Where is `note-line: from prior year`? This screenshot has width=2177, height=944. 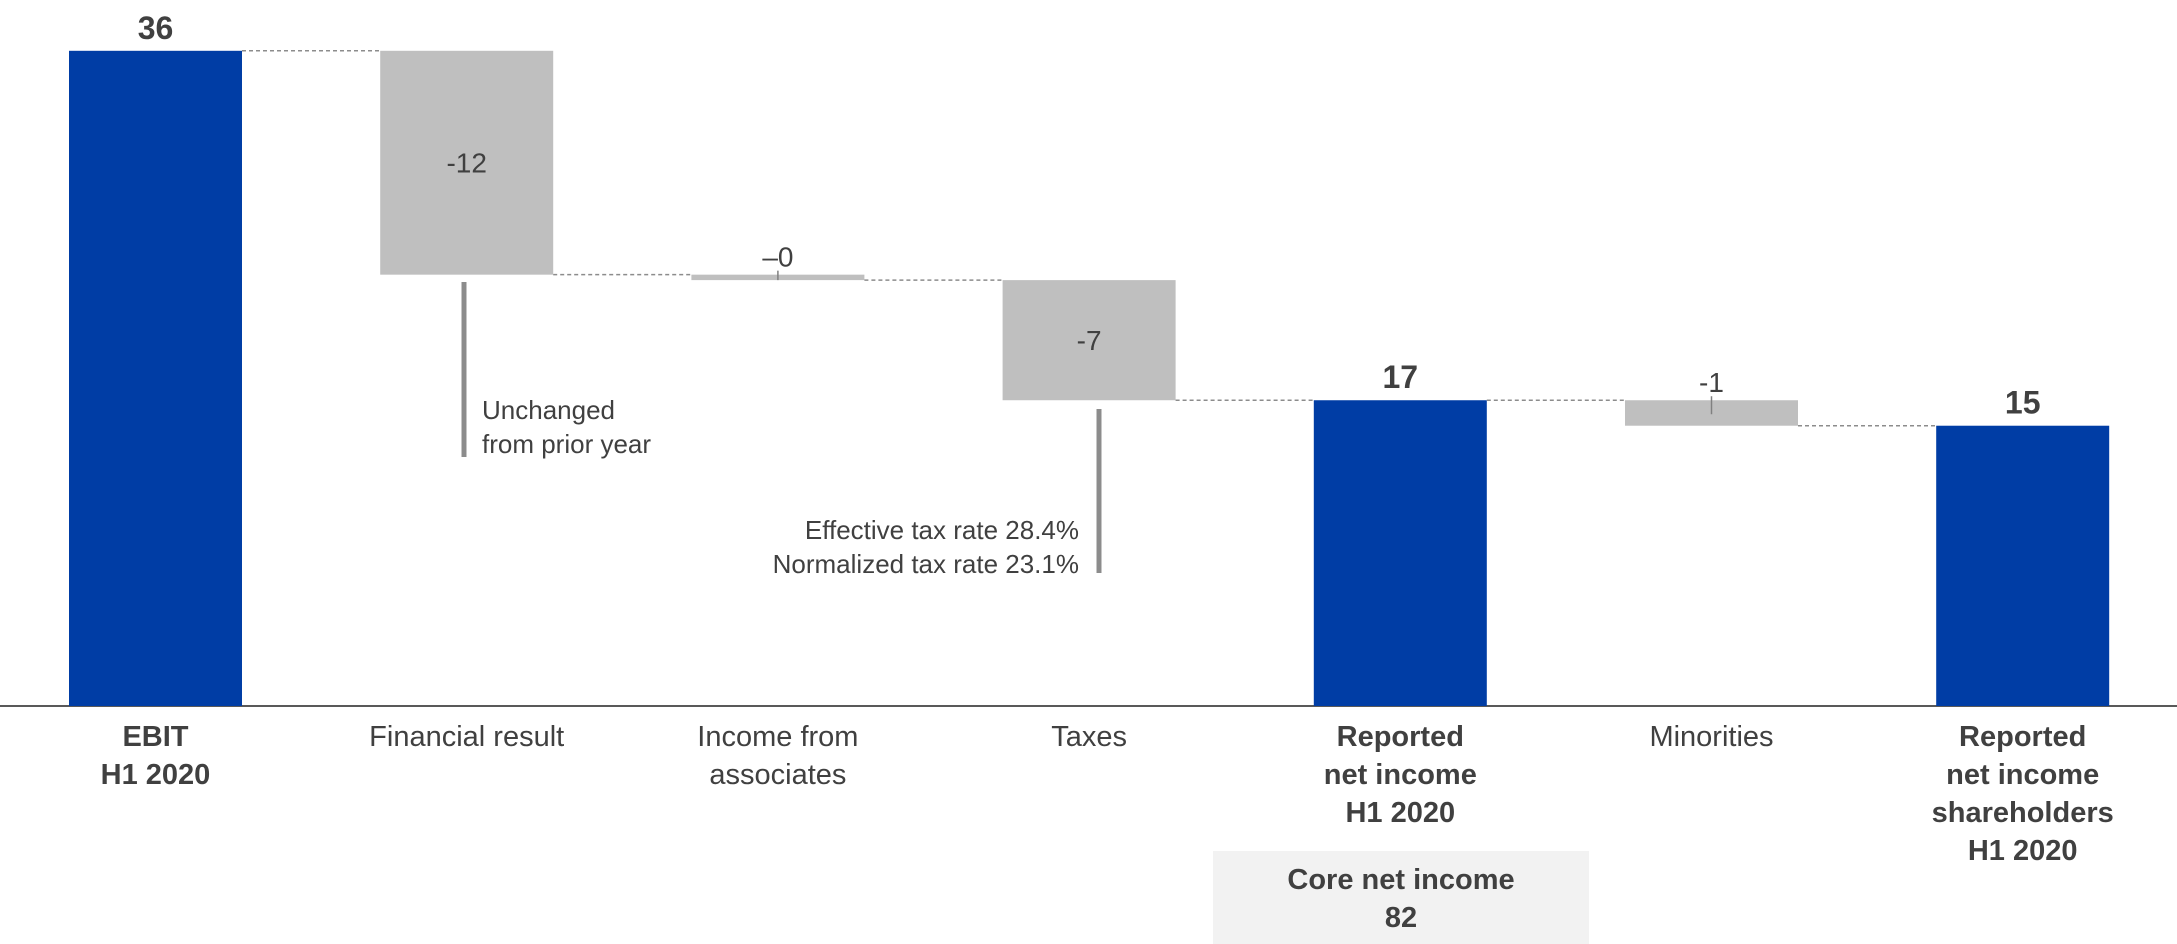 note-line: from prior year is located at coordinates (567, 444).